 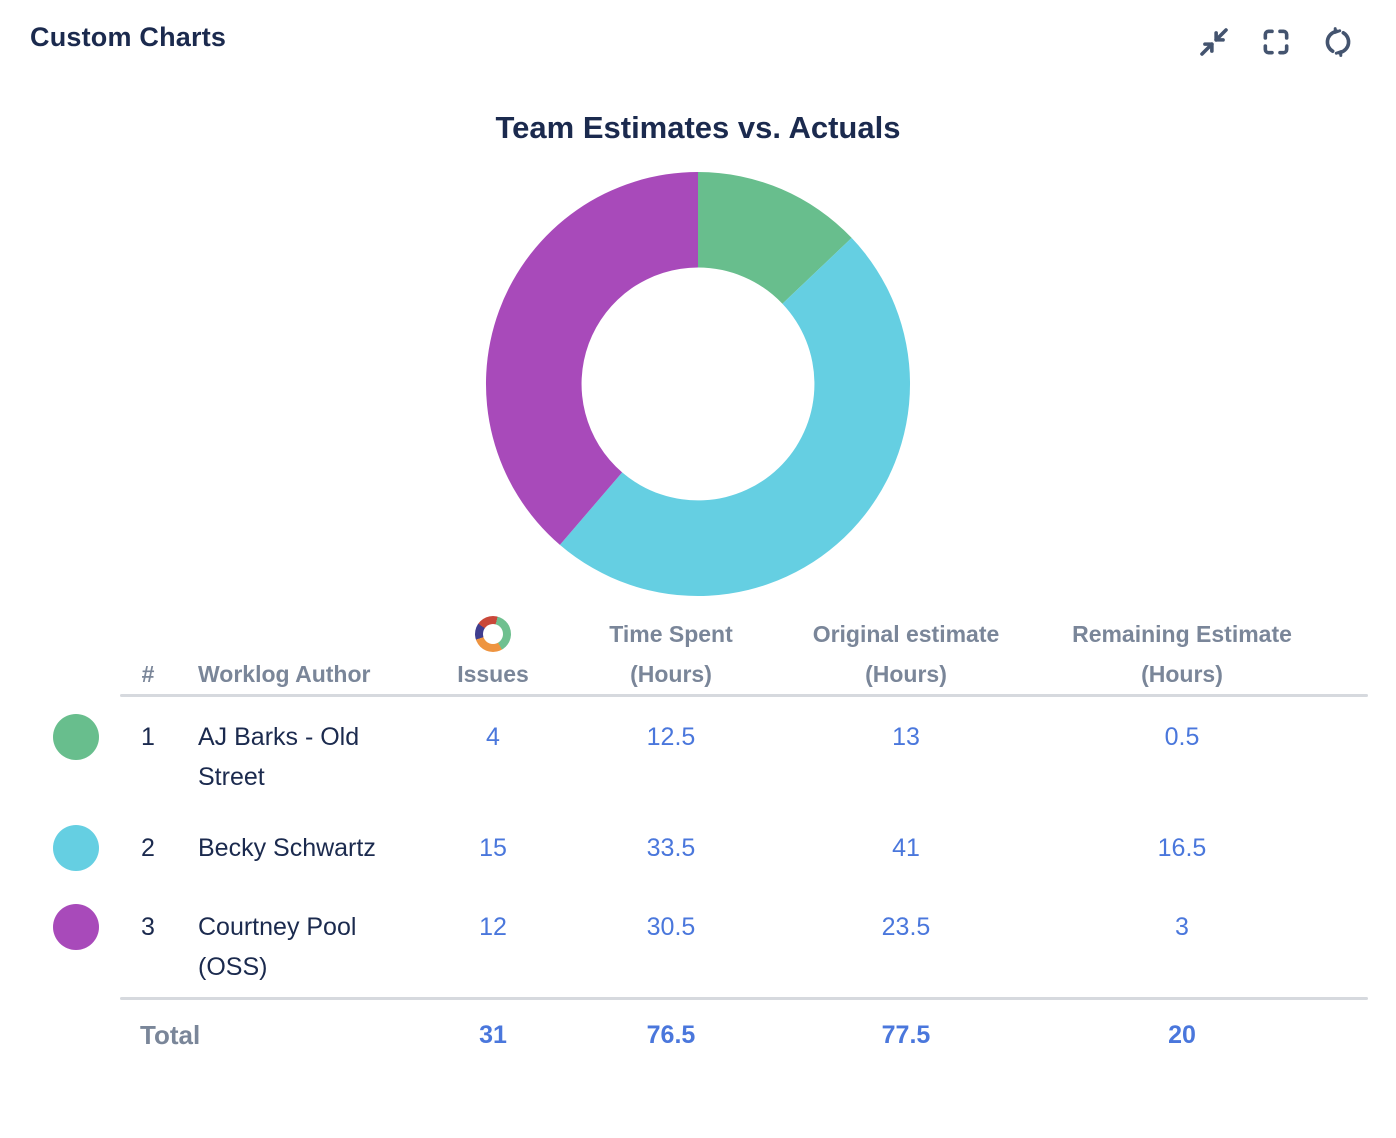 I want to click on refresh-icon, so click(x=1338, y=42).